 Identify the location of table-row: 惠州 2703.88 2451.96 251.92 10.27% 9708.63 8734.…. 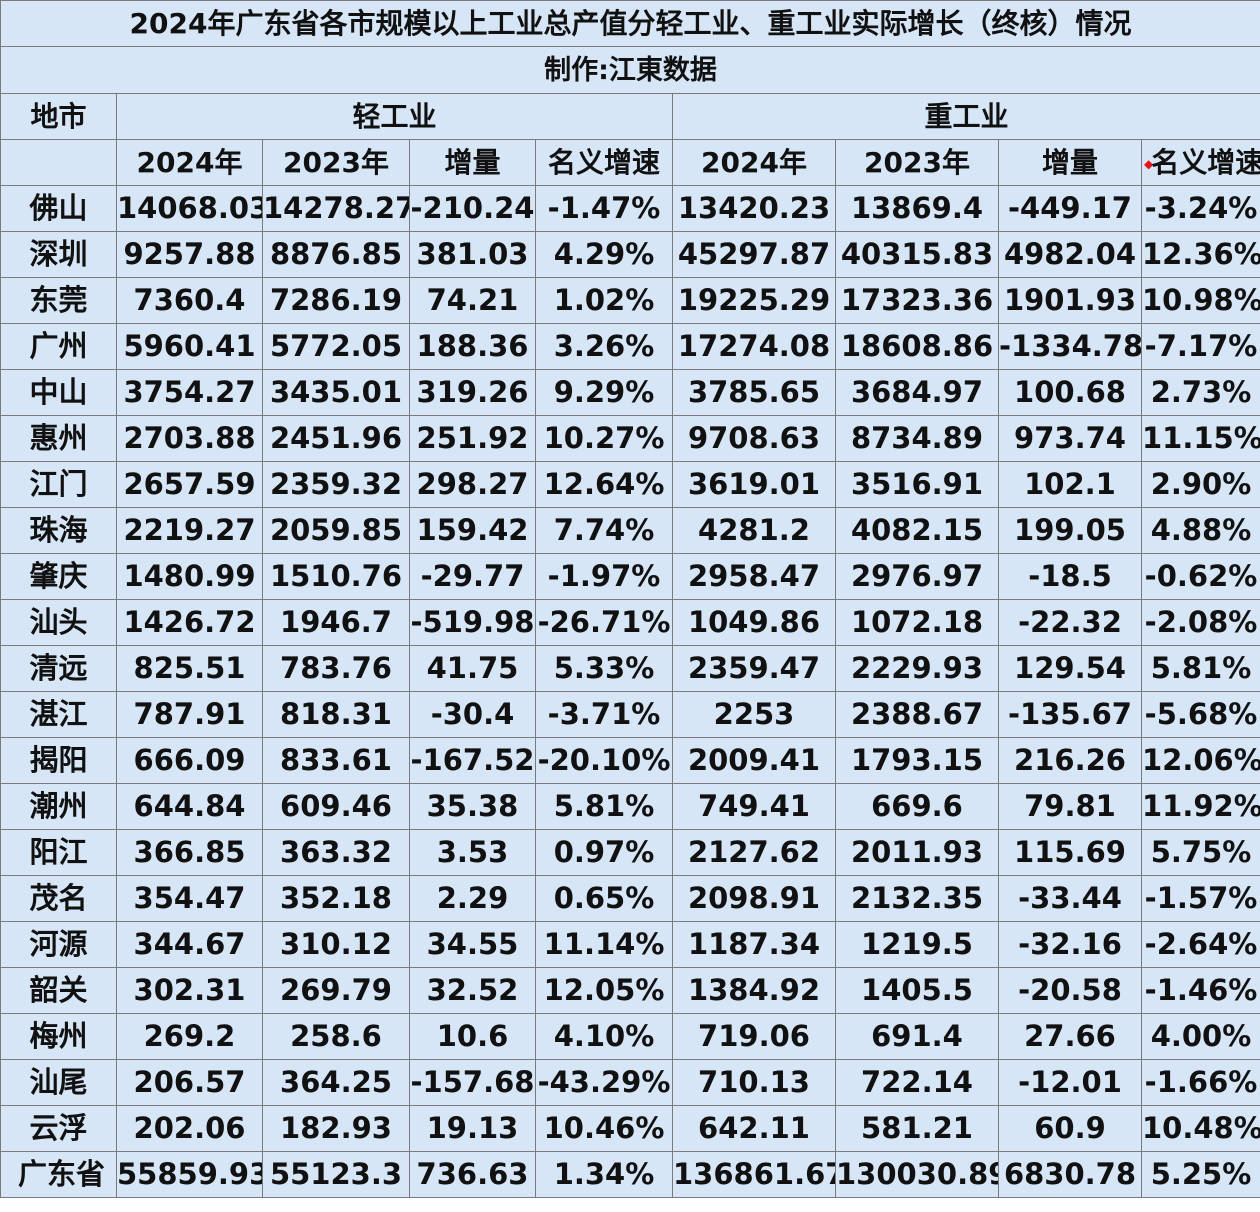
(630, 438).